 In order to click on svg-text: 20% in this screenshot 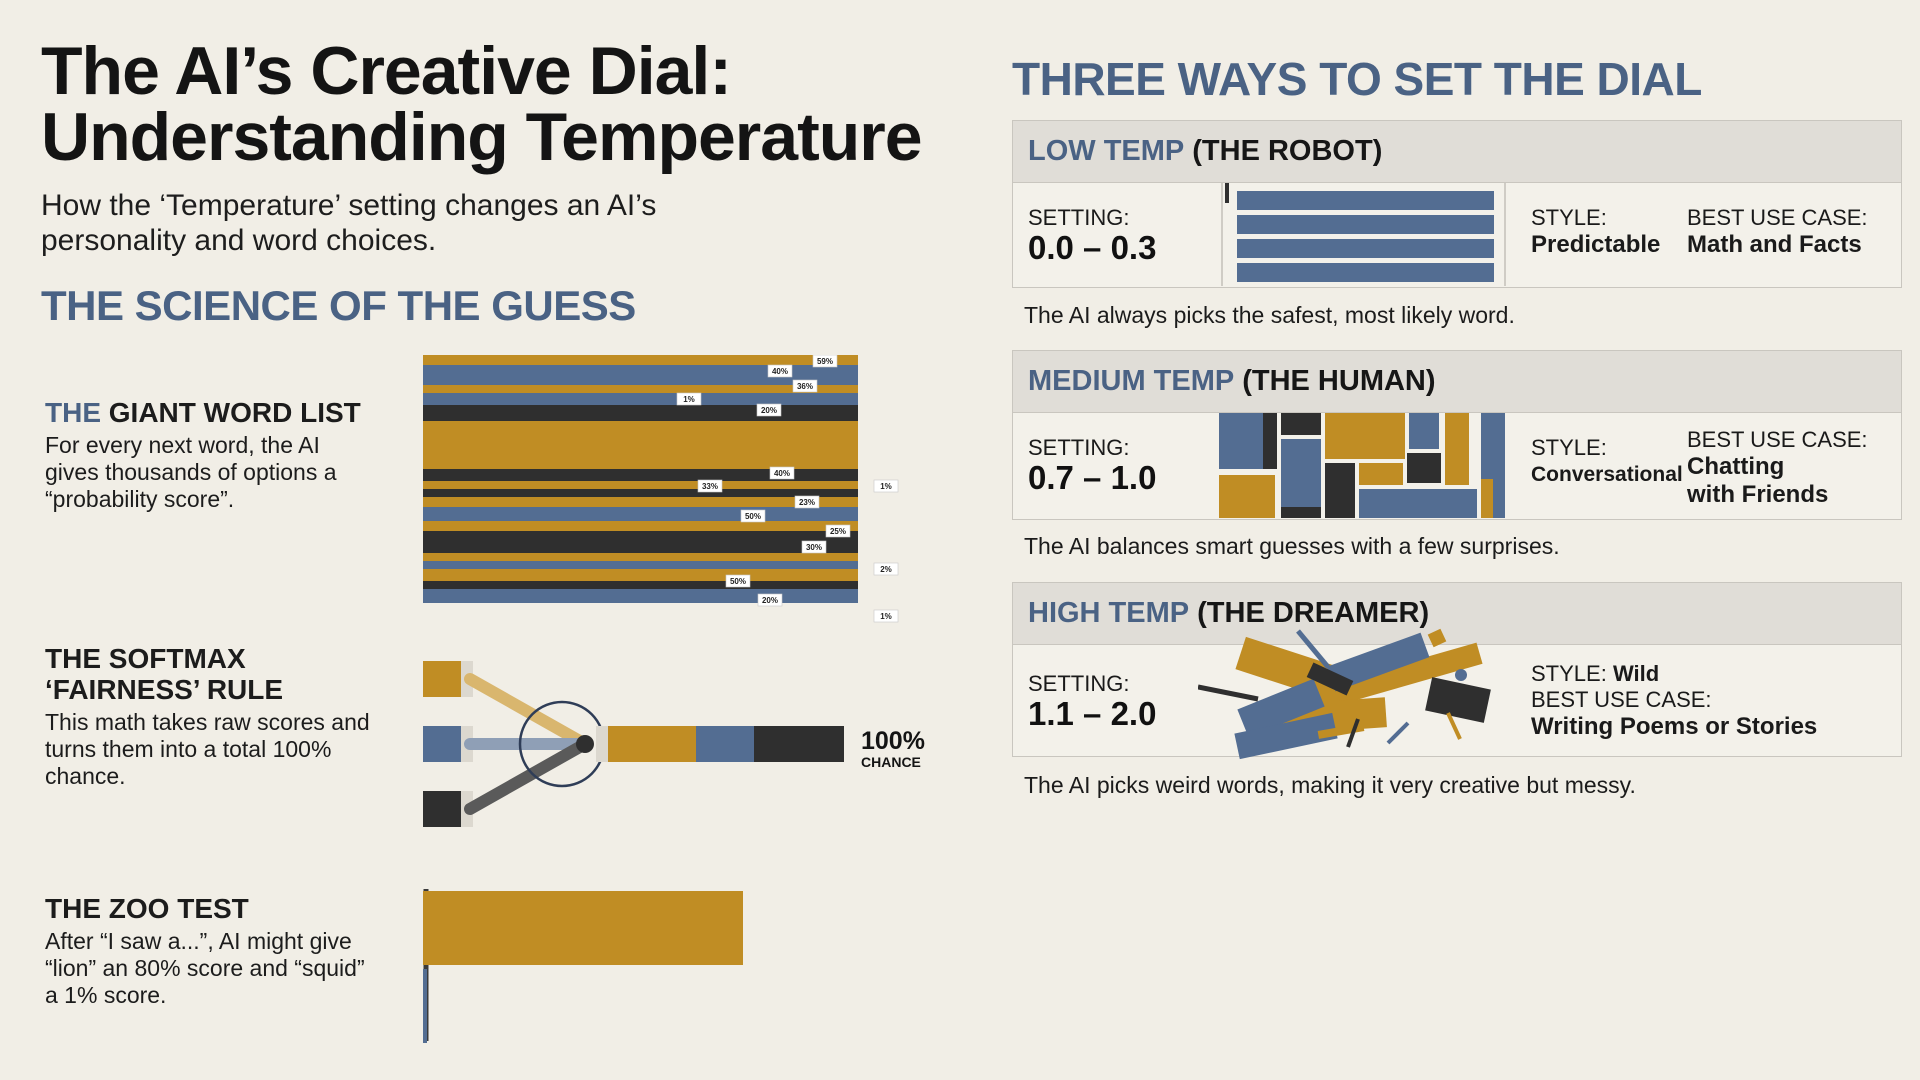, I will do `click(770, 600)`.